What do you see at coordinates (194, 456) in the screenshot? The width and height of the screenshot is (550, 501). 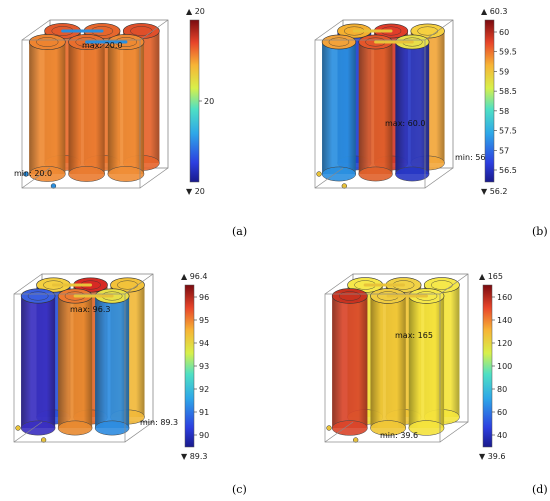 I see `colorbar-min-label: ▼ 89.3` at bounding box center [194, 456].